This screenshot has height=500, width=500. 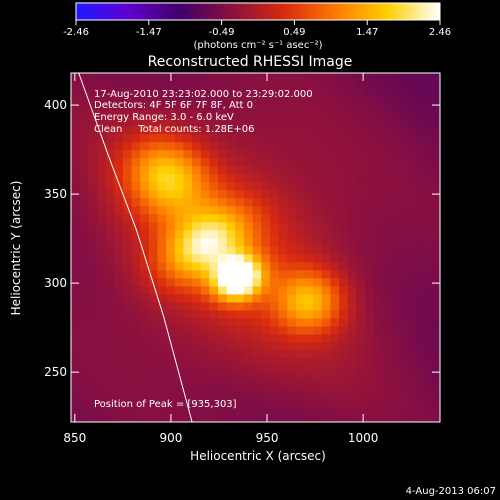 What do you see at coordinates (257, 29) in the screenshot?
I see `colorbar-ticks: -2.46 -1.47 -0.49 0.49 1.47 2.46` at bounding box center [257, 29].